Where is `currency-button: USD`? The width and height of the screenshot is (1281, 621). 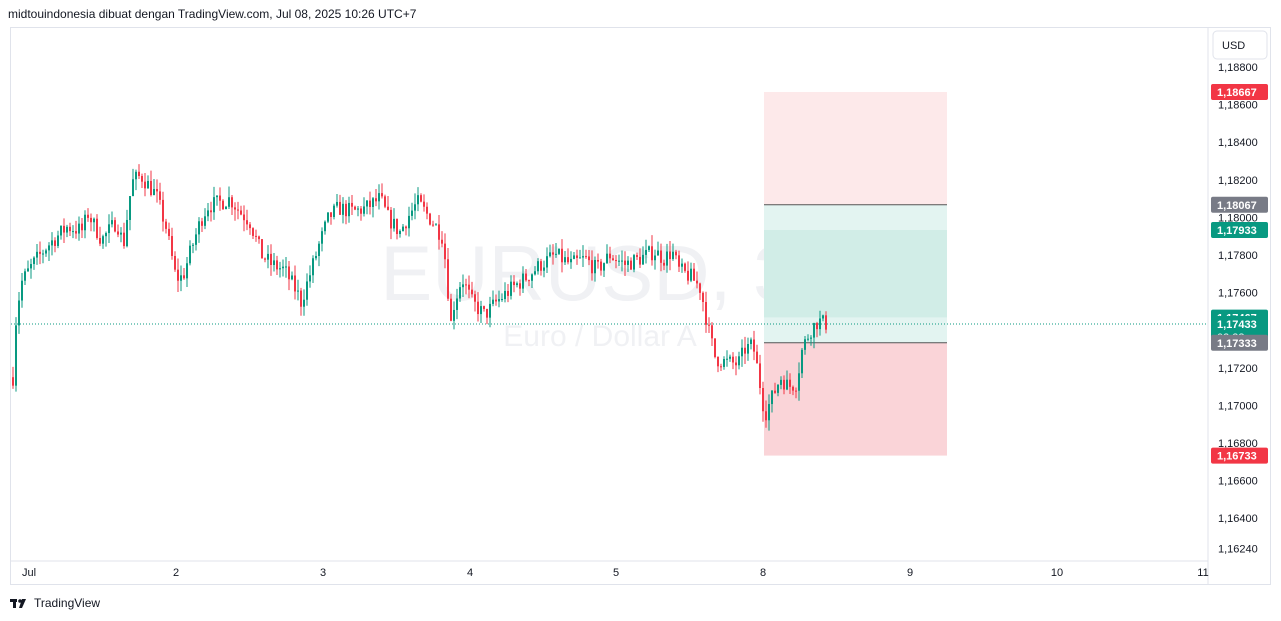
currency-button: USD is located at coordinates (1240, 45).